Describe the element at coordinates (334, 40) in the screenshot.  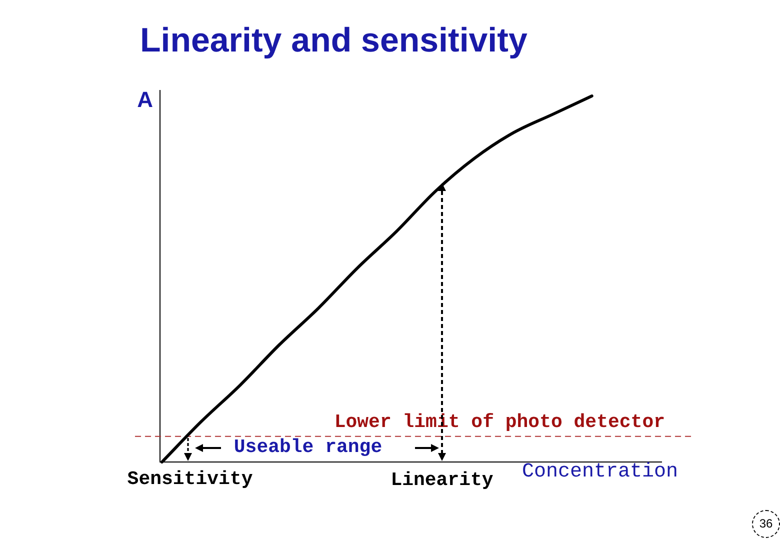
I see `chart-title: Linearity and sensitivity` at that location.